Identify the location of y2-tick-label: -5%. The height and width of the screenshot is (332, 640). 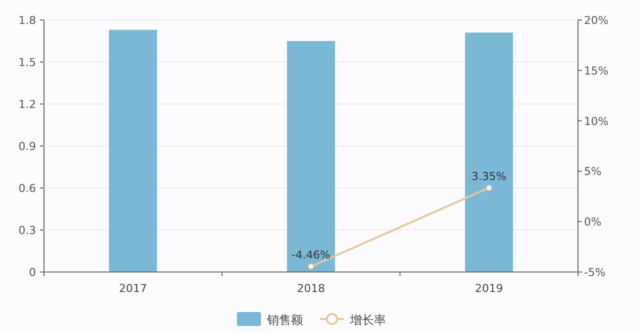
(595, 272).